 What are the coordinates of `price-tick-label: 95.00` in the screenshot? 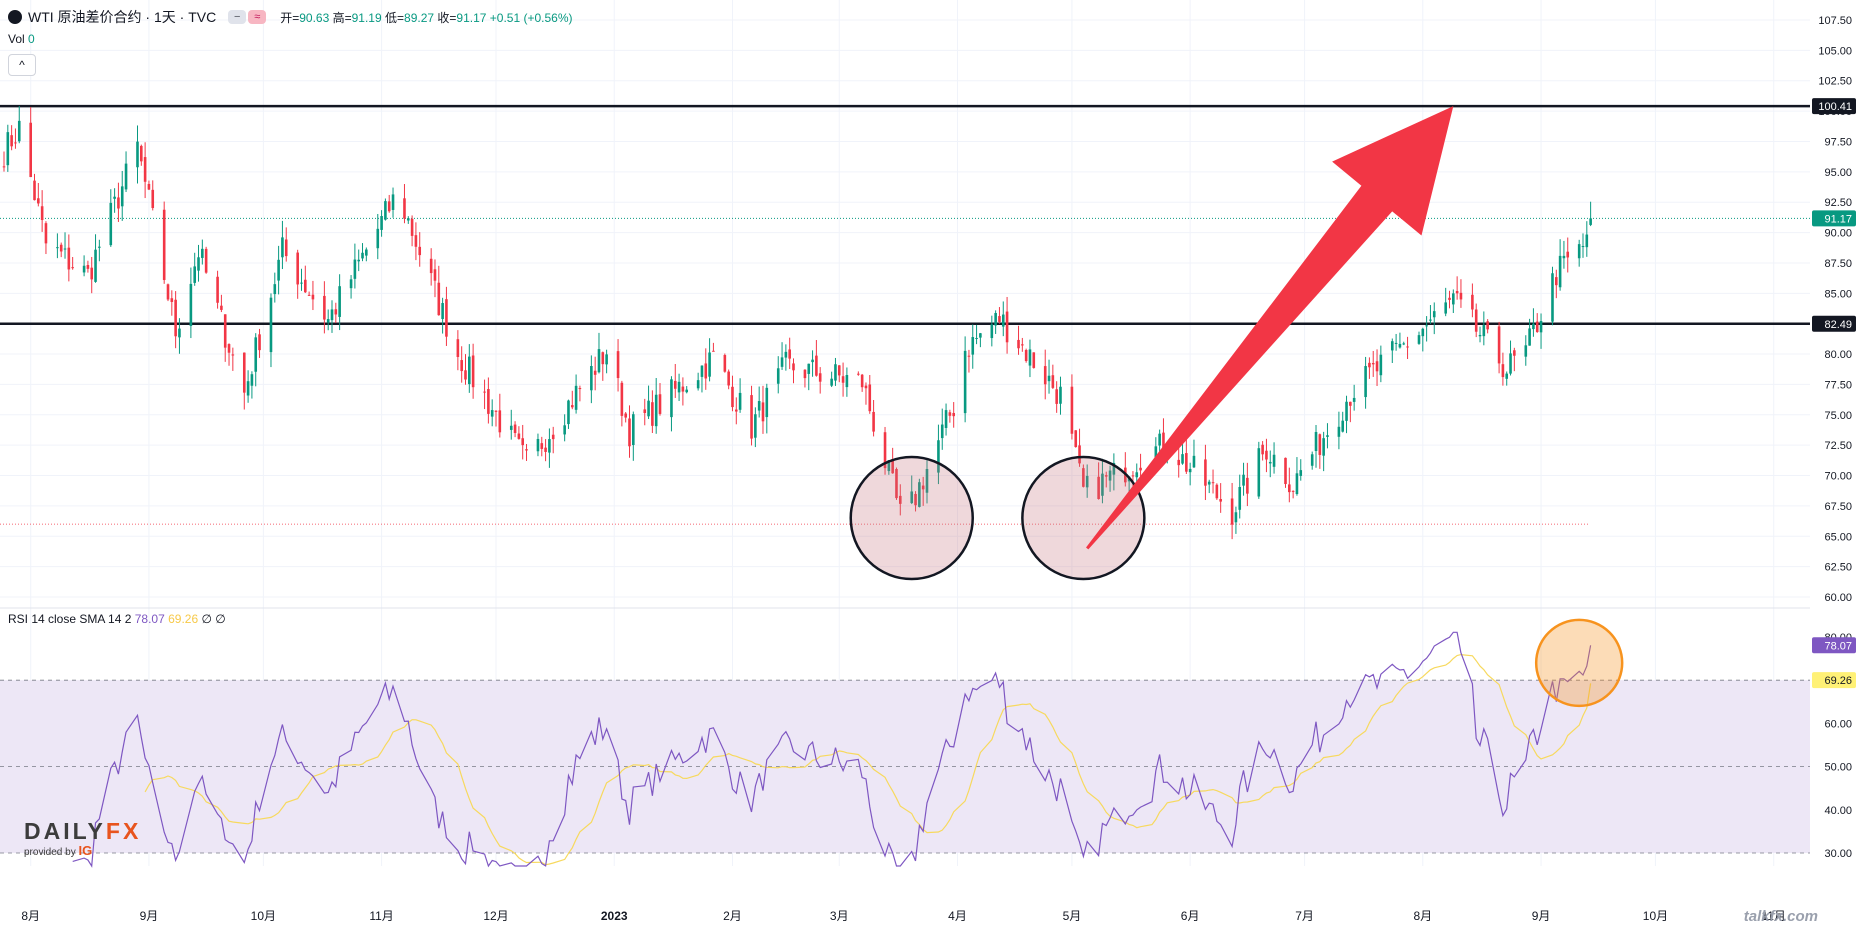 It's located at (1838, 173).